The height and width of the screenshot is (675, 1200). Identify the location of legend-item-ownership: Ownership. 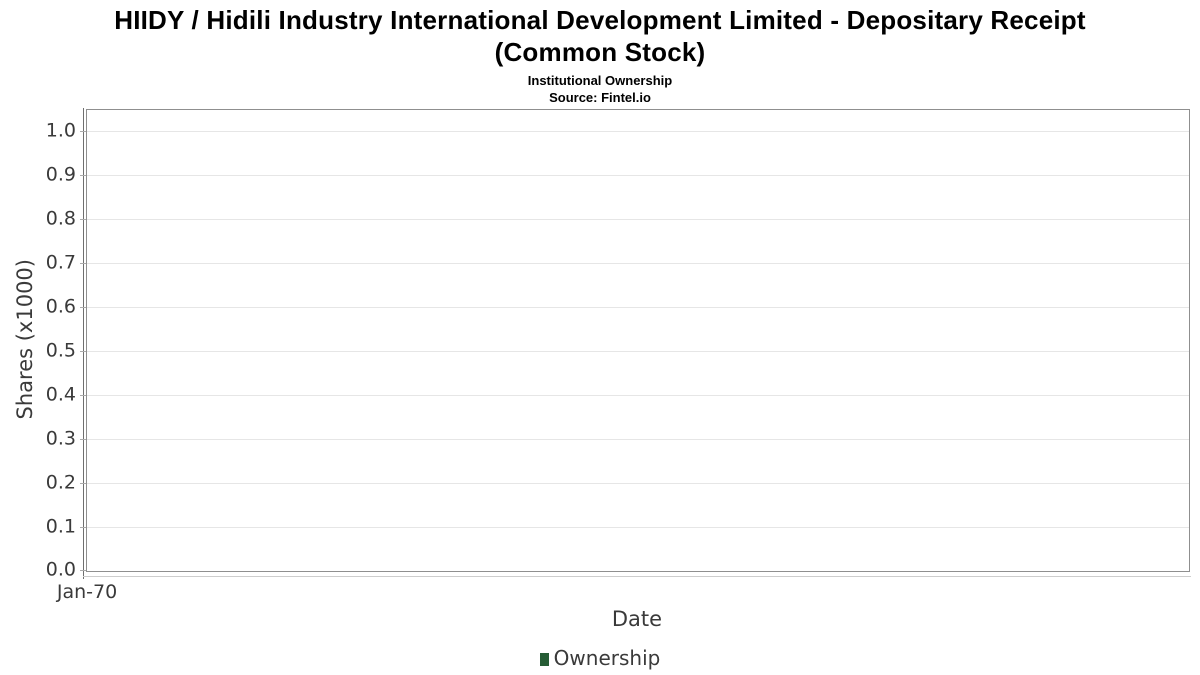
(600, 658).